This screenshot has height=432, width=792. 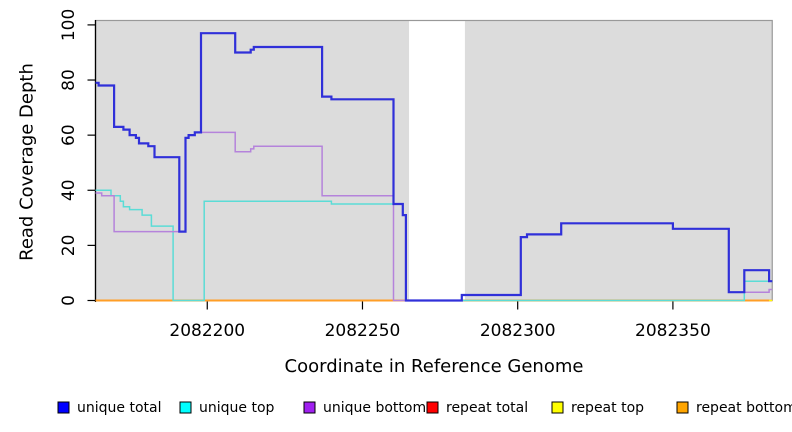 What do you see at coordinates (119, 408) in the screenshot?
I see `legend-label-unique-total: unique total` at bounding box center [119, 408].